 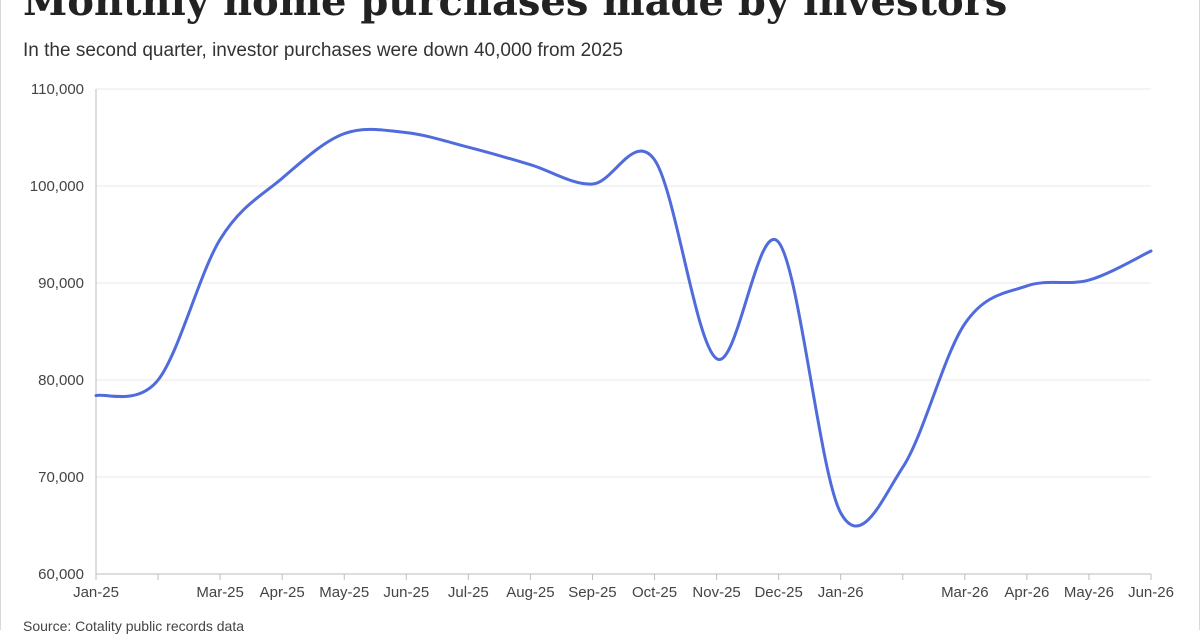 I want to click on x-tick-label: Apr-26, so click(x=1026, y=592).